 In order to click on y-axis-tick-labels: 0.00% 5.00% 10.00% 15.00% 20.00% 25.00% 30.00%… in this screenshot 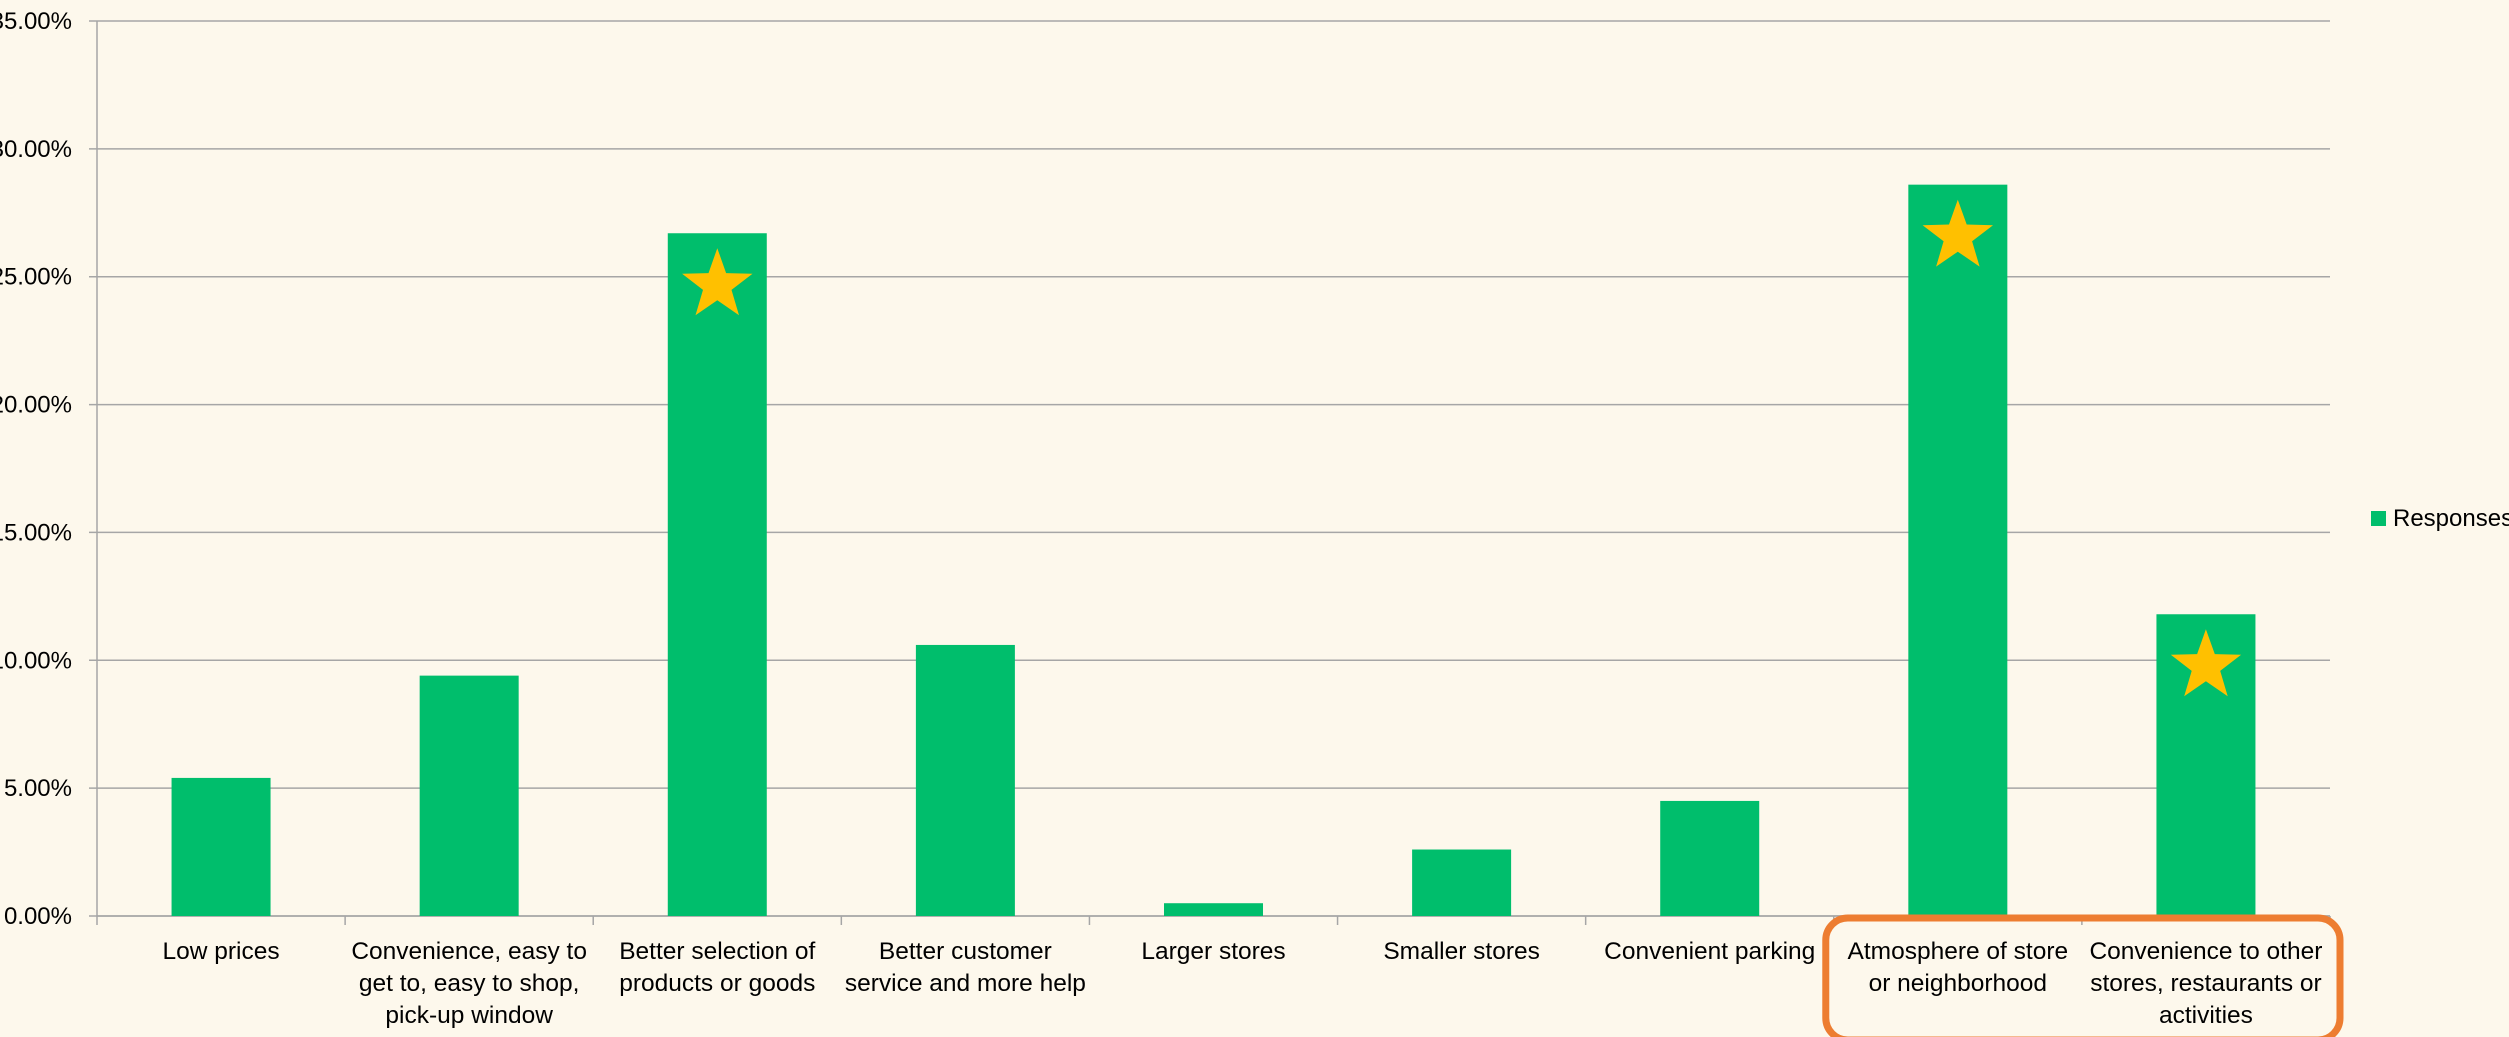, I will do `click(36, 469)`.